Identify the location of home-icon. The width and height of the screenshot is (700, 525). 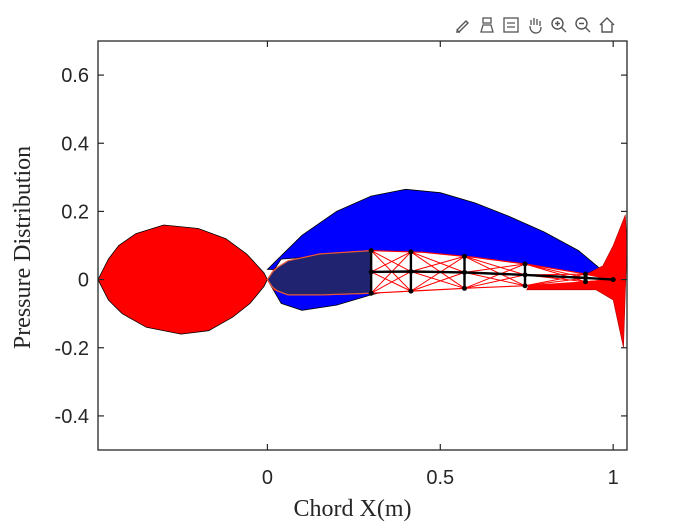
(607, 25).